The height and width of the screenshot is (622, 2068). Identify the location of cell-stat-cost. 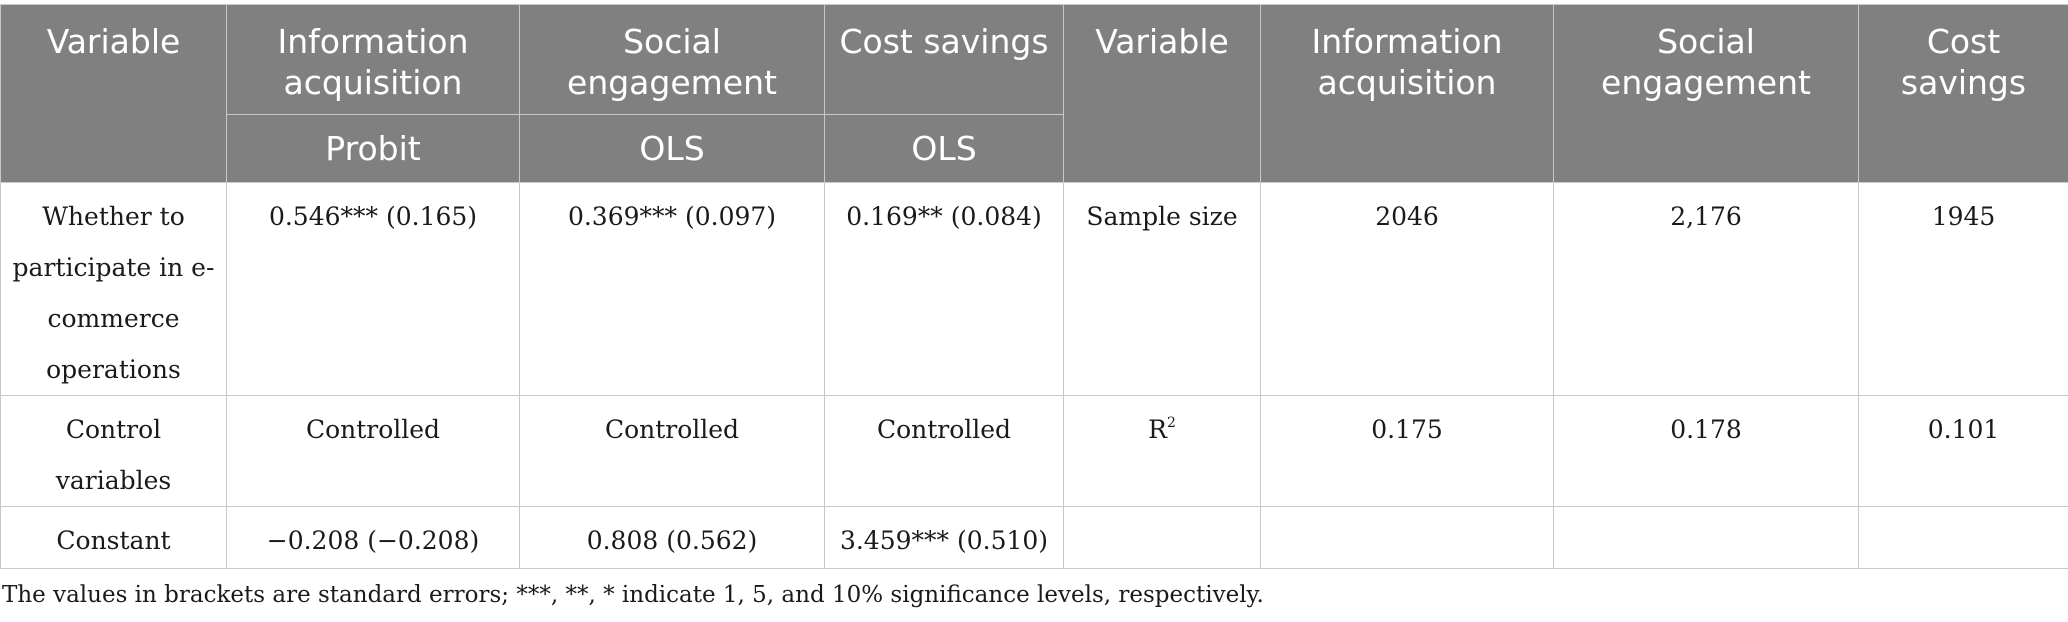
(1963, 537).